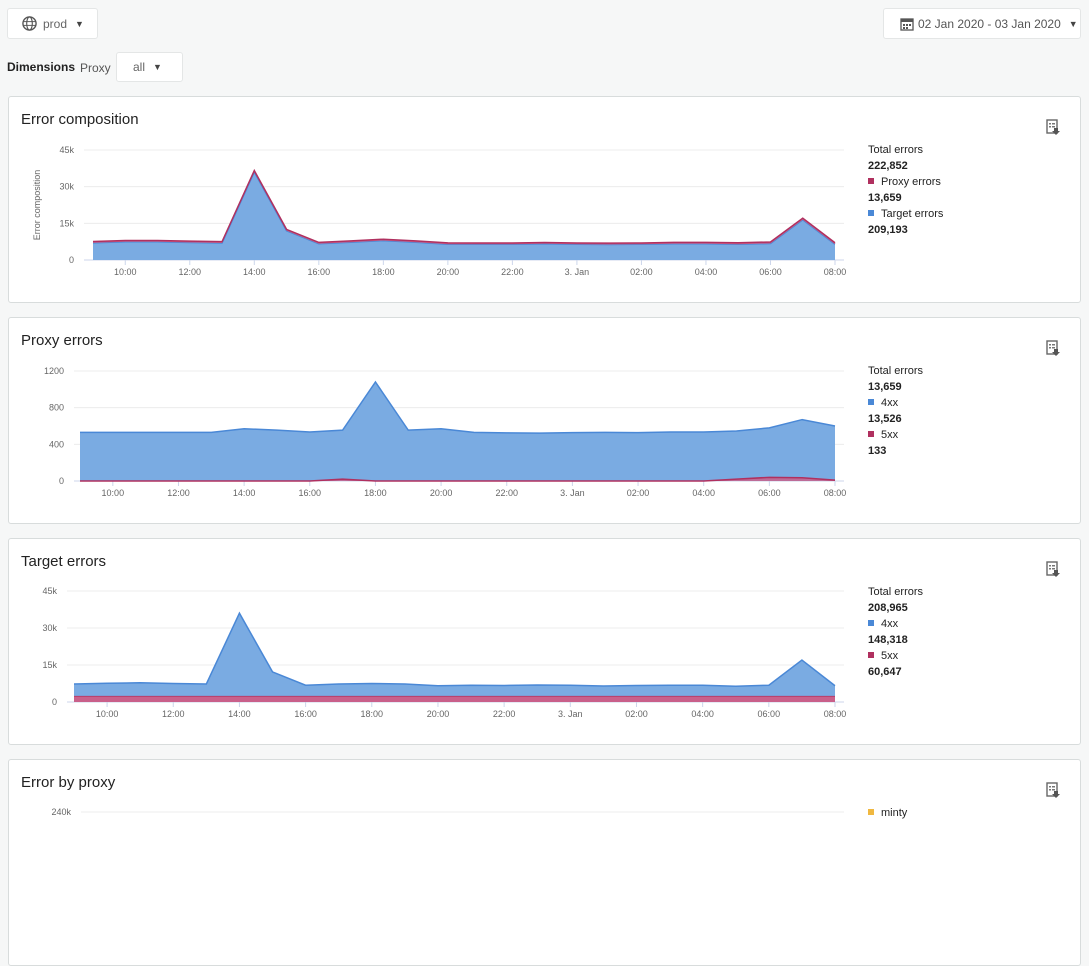 The height and width of the screenshot is (966, 1089). Describe the element at coordinates (80, 119) in the screenshot. I see `card-title: Error composition` at that location.